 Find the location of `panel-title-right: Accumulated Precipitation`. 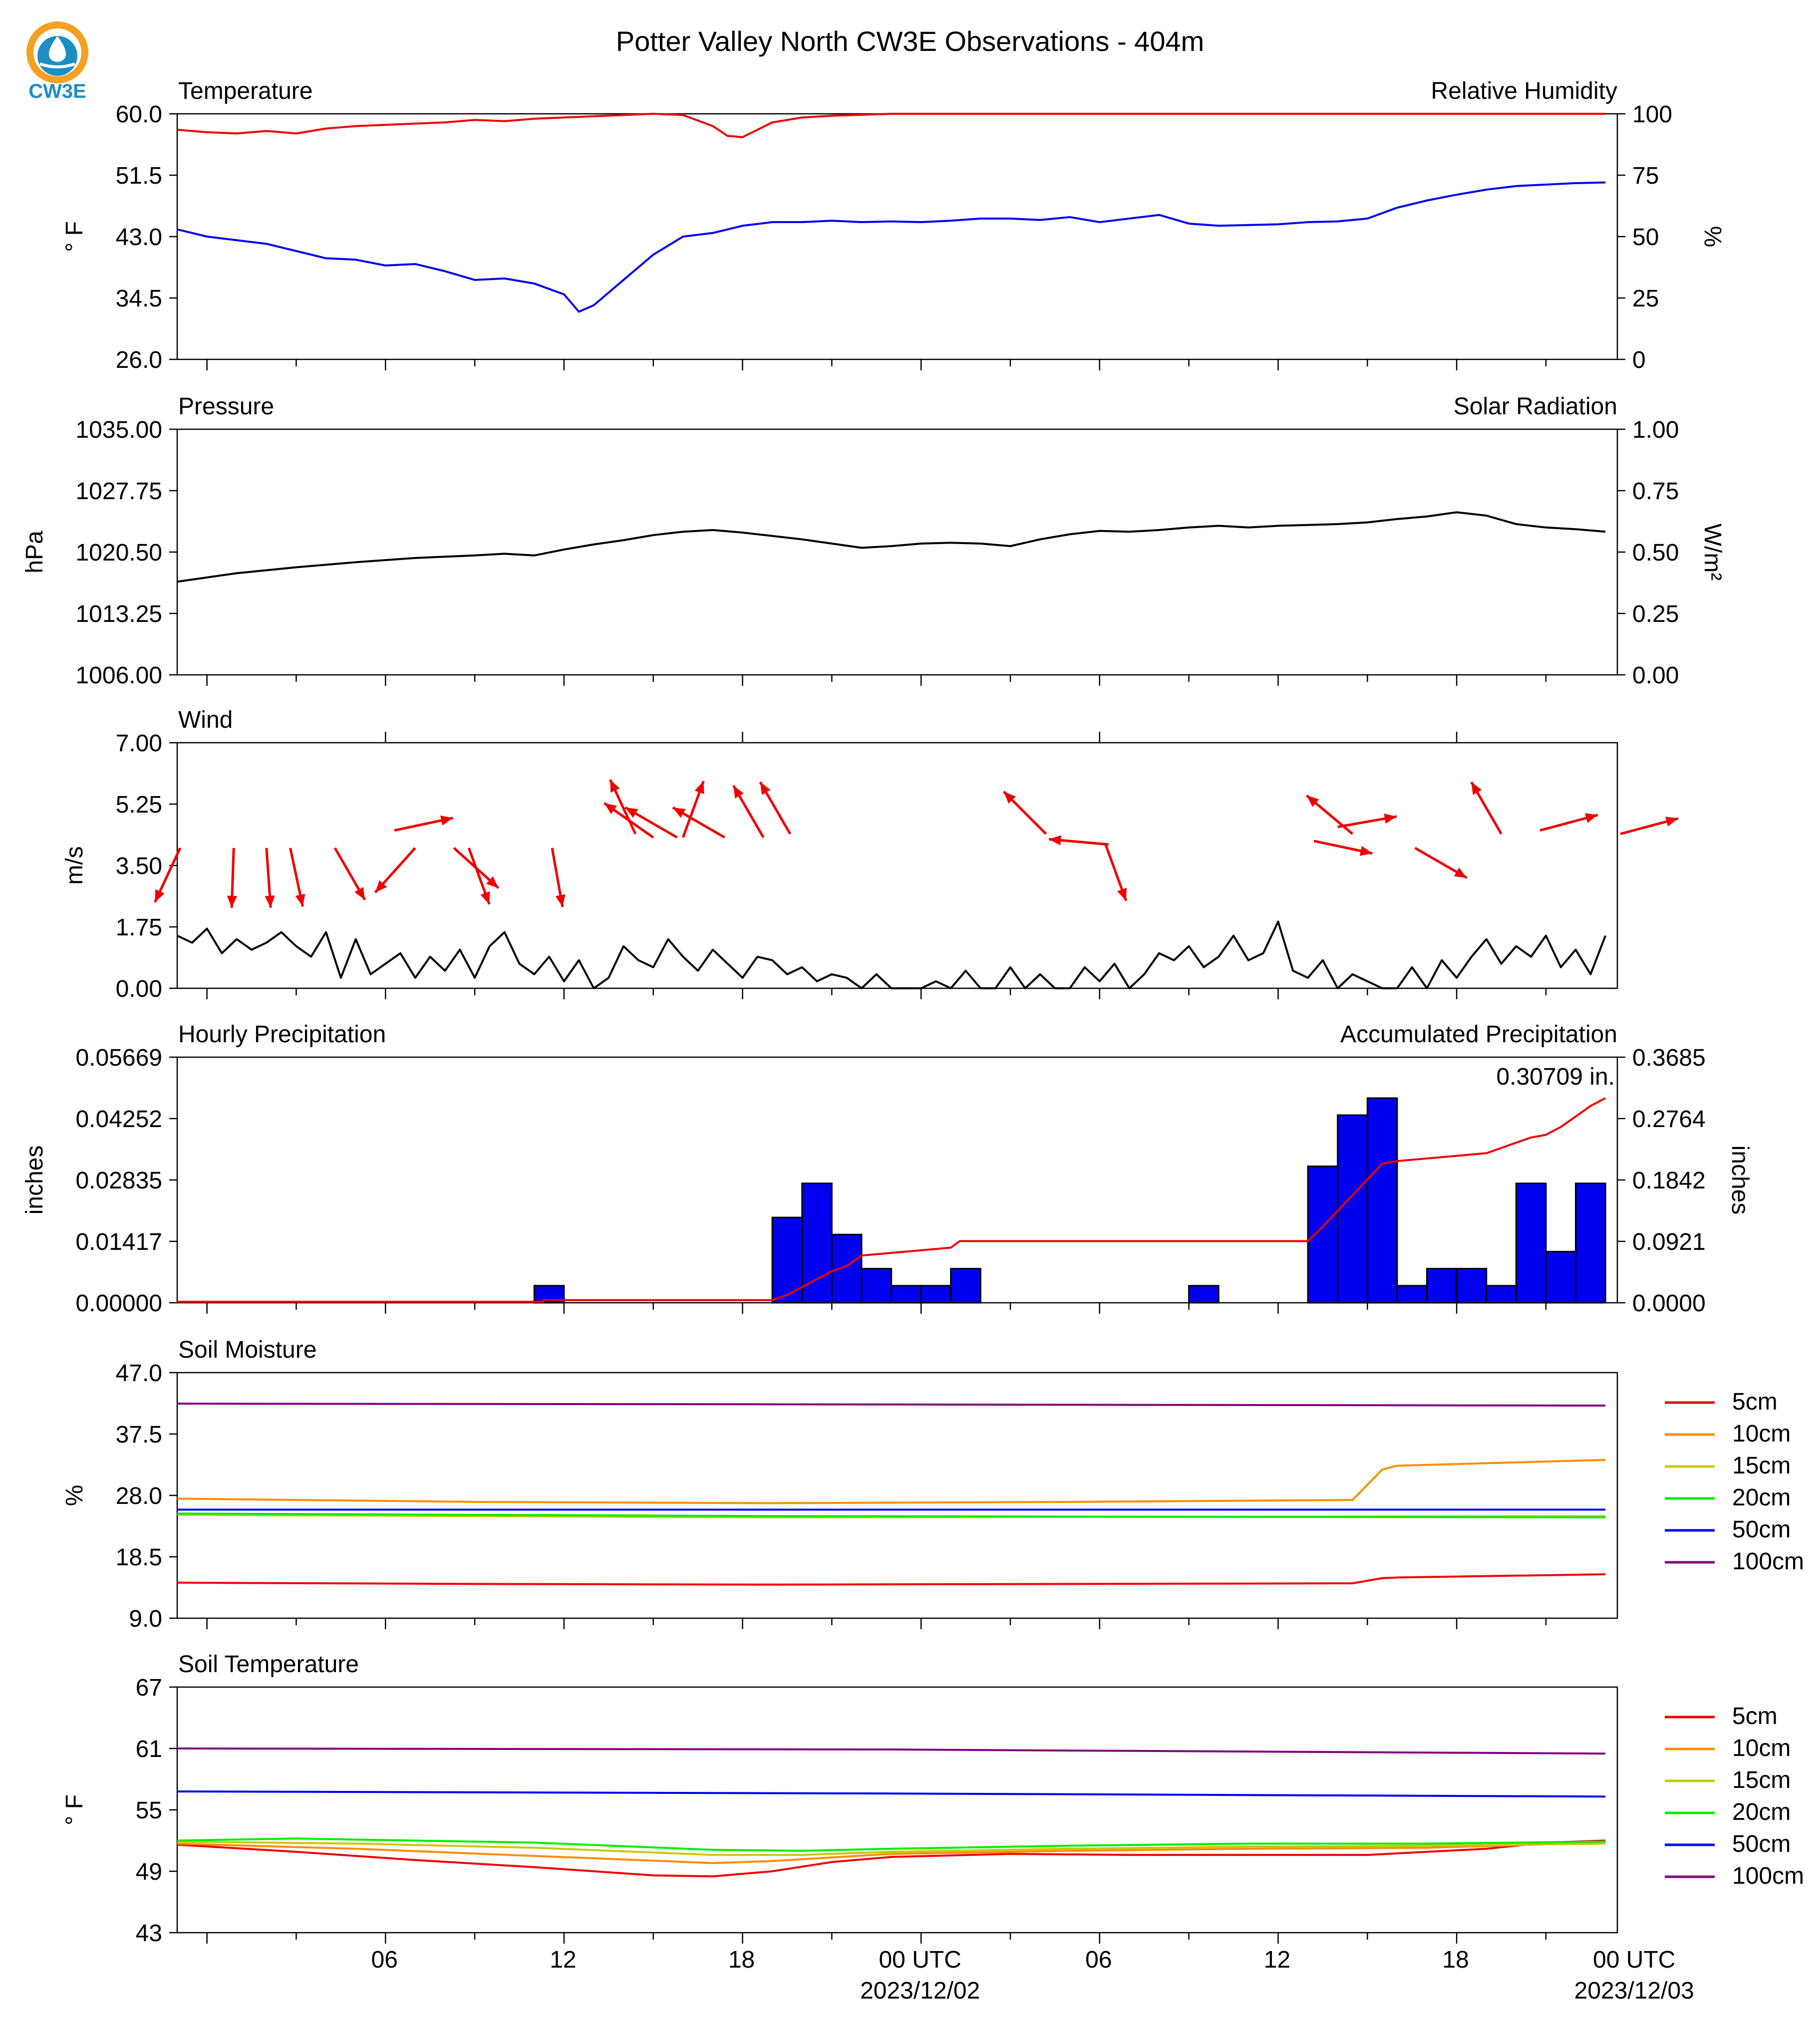

panel-title-right: Accumulated Precipitation is located at coordinates (1478, 1034).